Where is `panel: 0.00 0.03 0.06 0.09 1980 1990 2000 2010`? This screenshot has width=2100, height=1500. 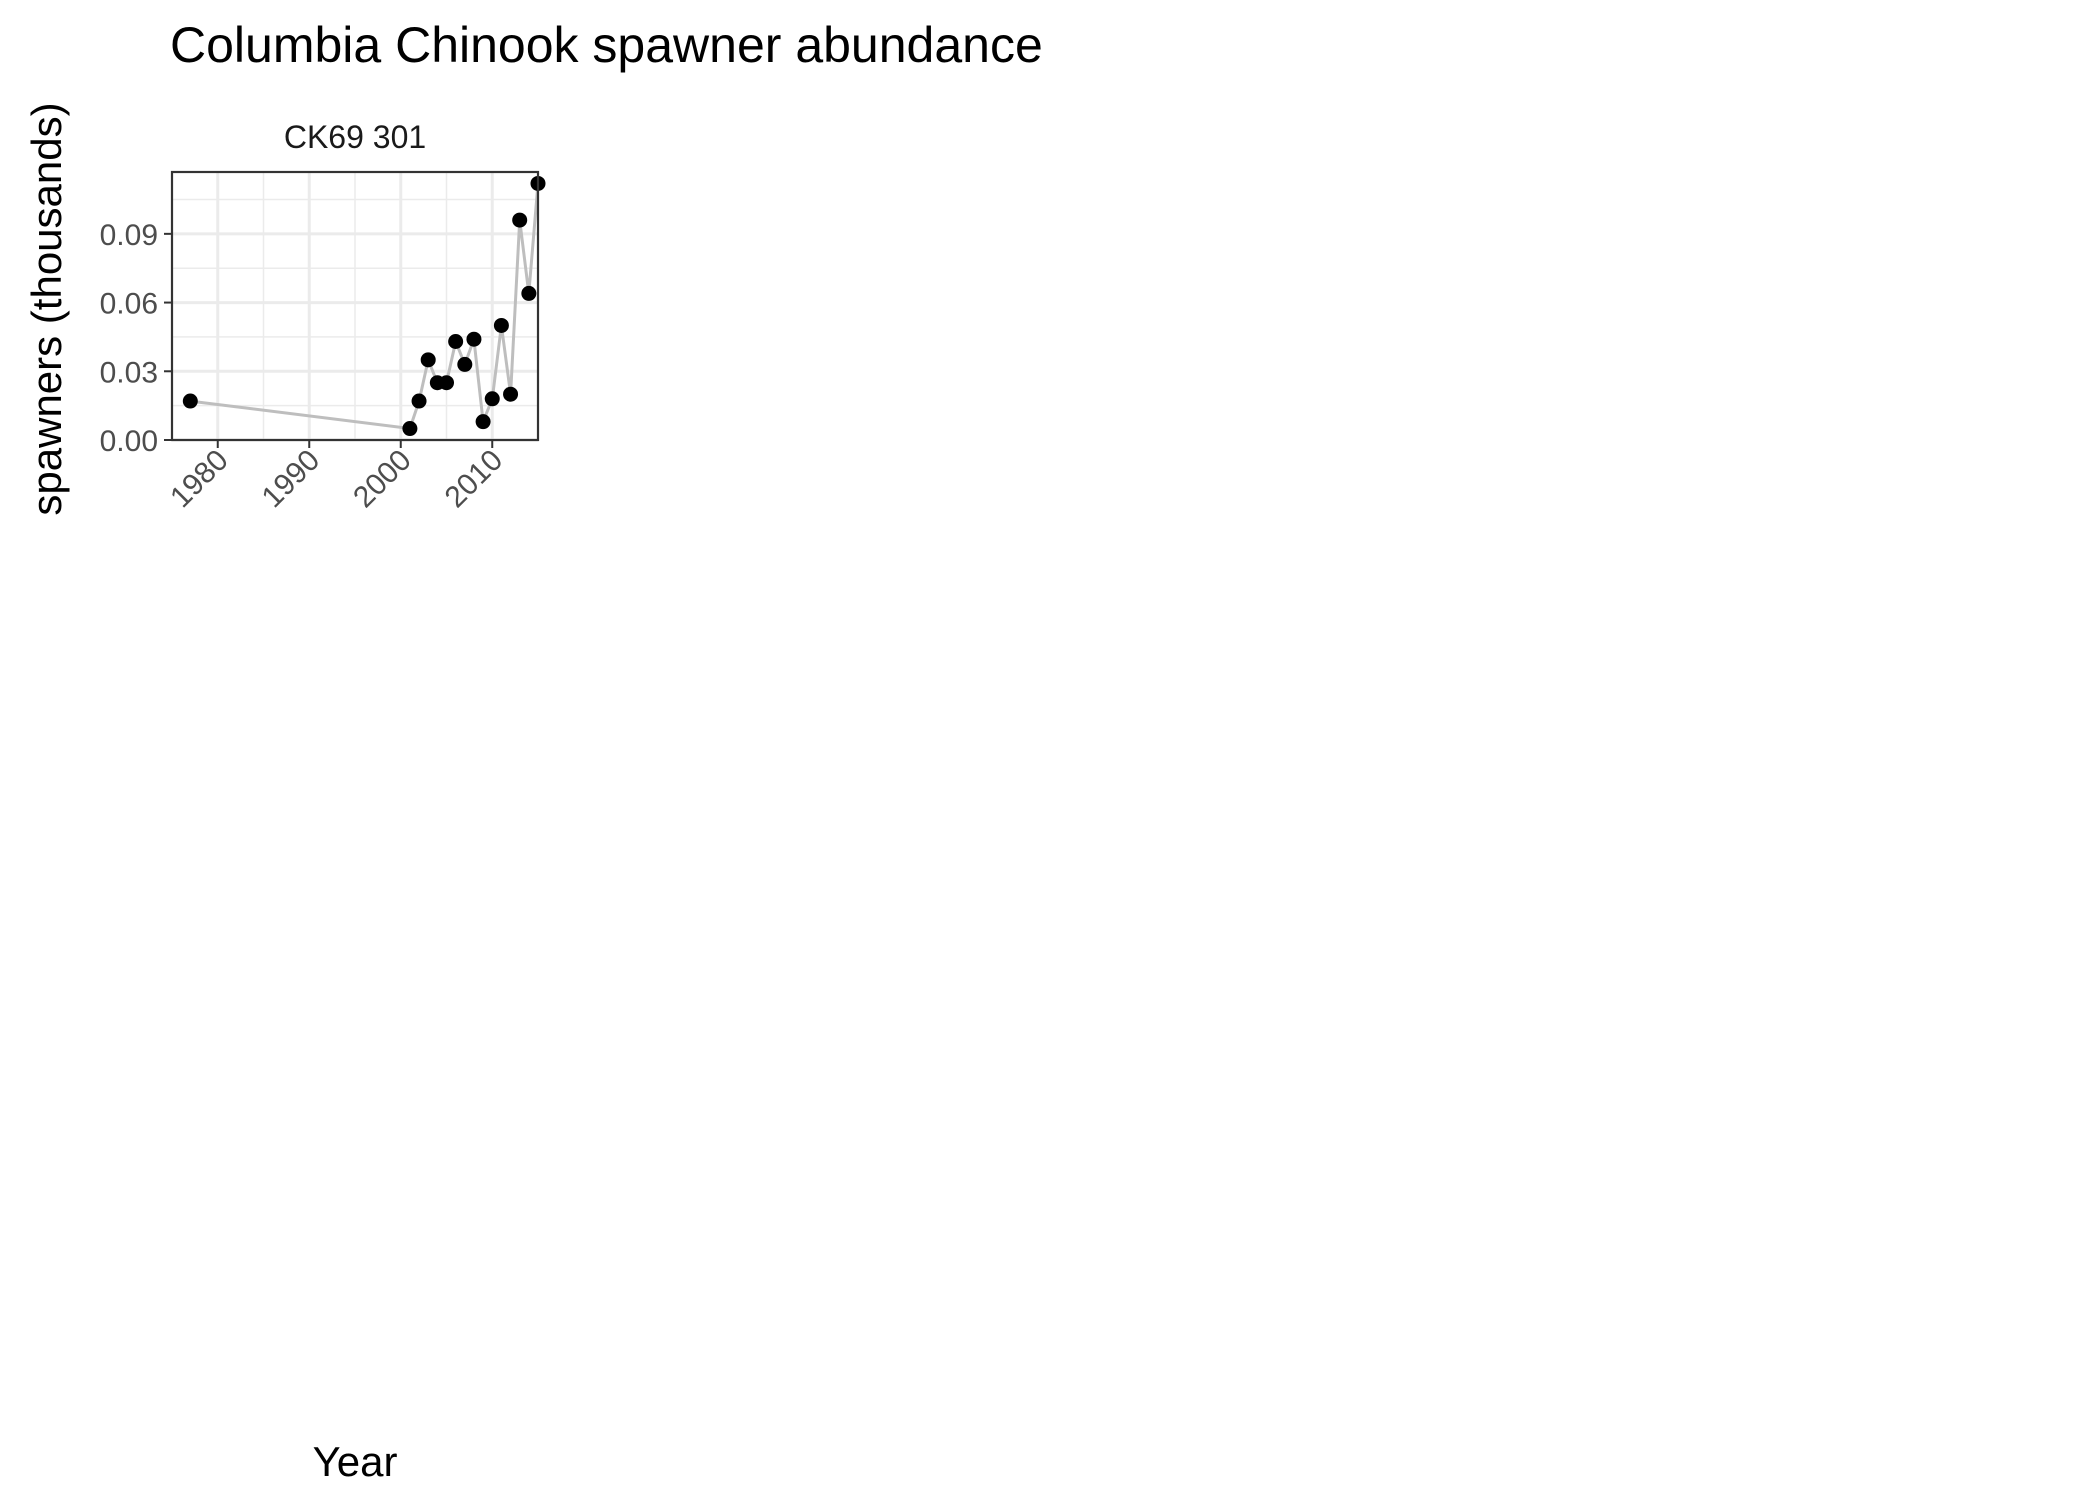 panel: 0.00 0.03 0.06 0.09 1980 1990 2000 2010 is located at coordinates (323, 342).